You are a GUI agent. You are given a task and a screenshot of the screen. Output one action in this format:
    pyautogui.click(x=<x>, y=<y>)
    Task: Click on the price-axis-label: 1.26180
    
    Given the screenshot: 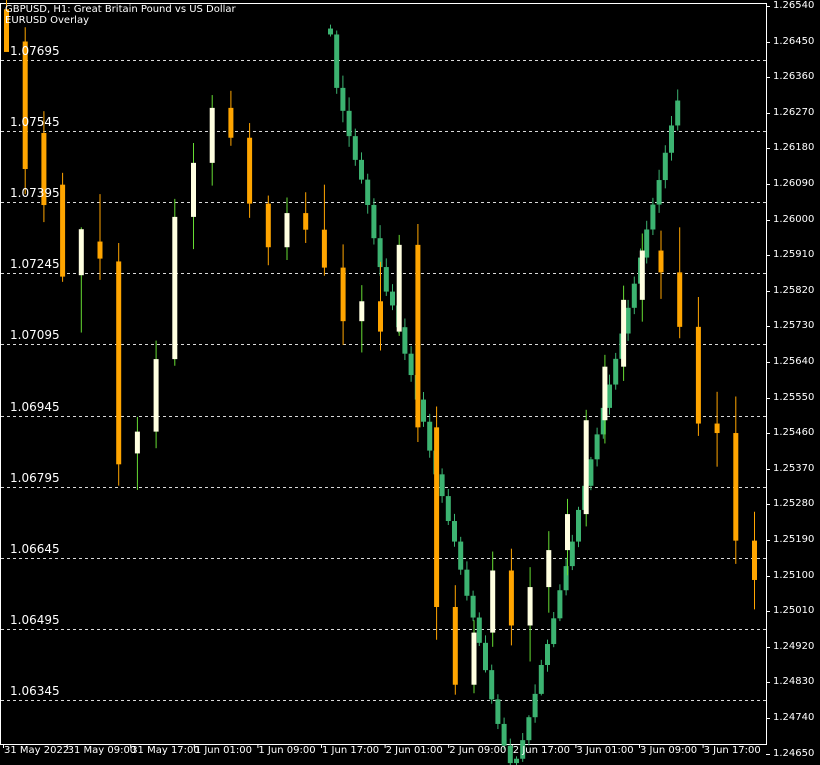 What is the action you would take?
    pyautogui.click(x=794, y=147)
    